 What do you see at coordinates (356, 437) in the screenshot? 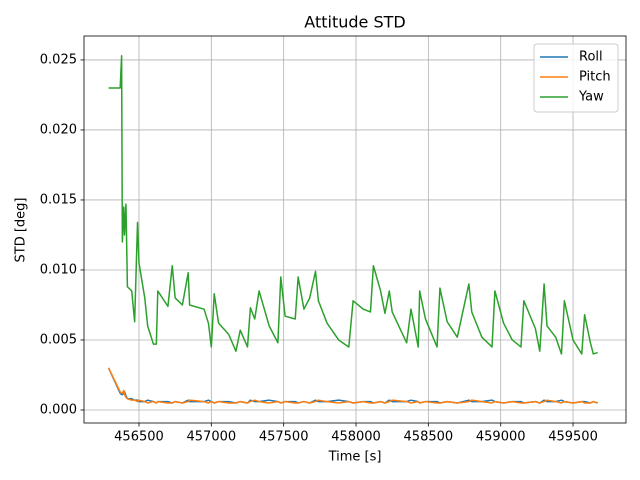
I see `x-tick-label: 458000` at bounding box center [356, 437].